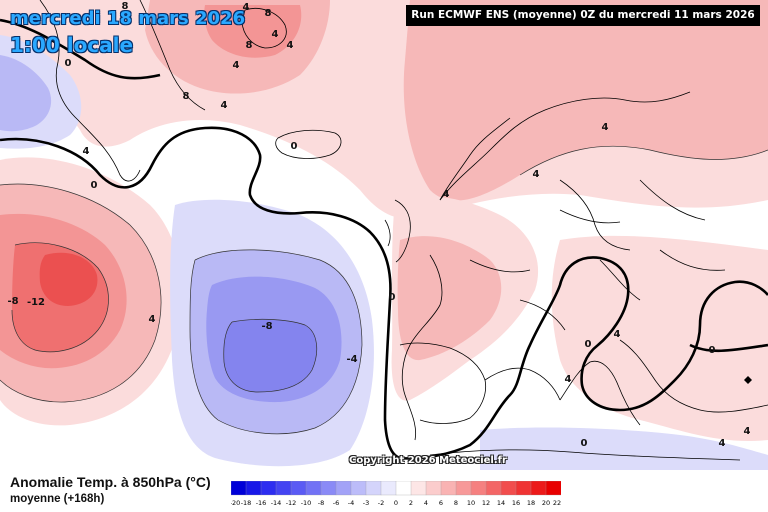 This screenshot has width=768, height=512. I want to click on parameter-subtitle: moyenne (+168h), so click(57, 499).